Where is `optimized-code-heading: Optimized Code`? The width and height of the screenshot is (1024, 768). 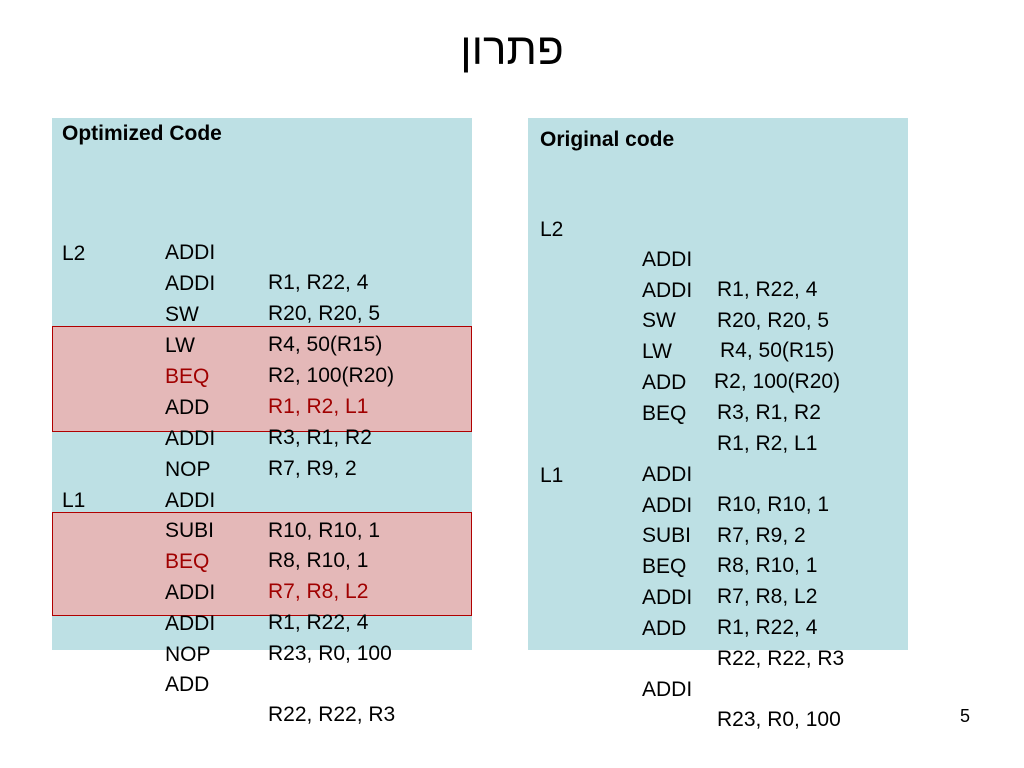 optimized-code-heading: Optimized Code is located at coordinates (142, 133).